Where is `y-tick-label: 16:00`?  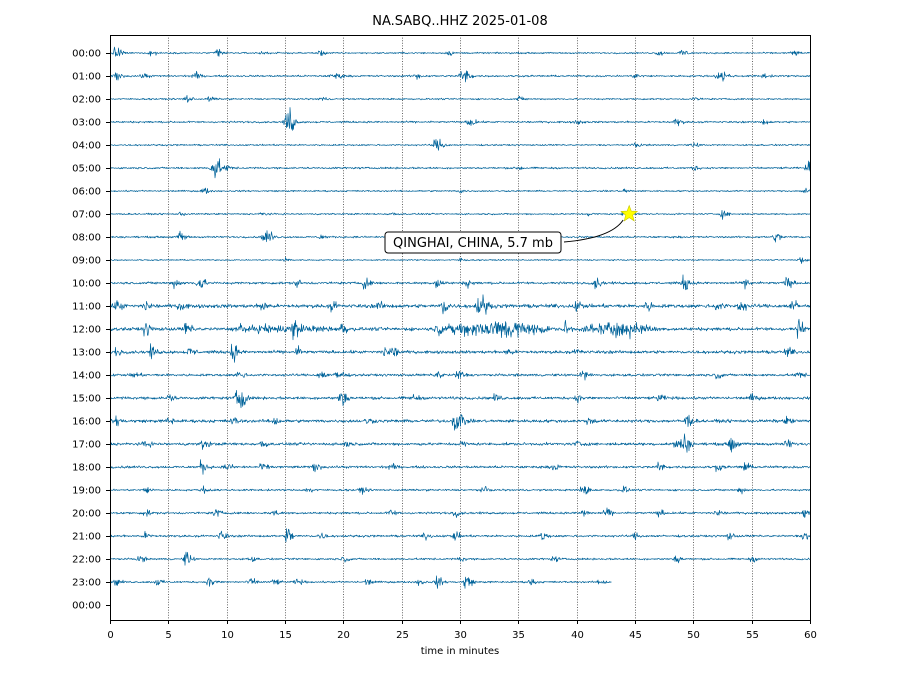 y-tick-label: 16:00 is located at coordinates (86, 422).